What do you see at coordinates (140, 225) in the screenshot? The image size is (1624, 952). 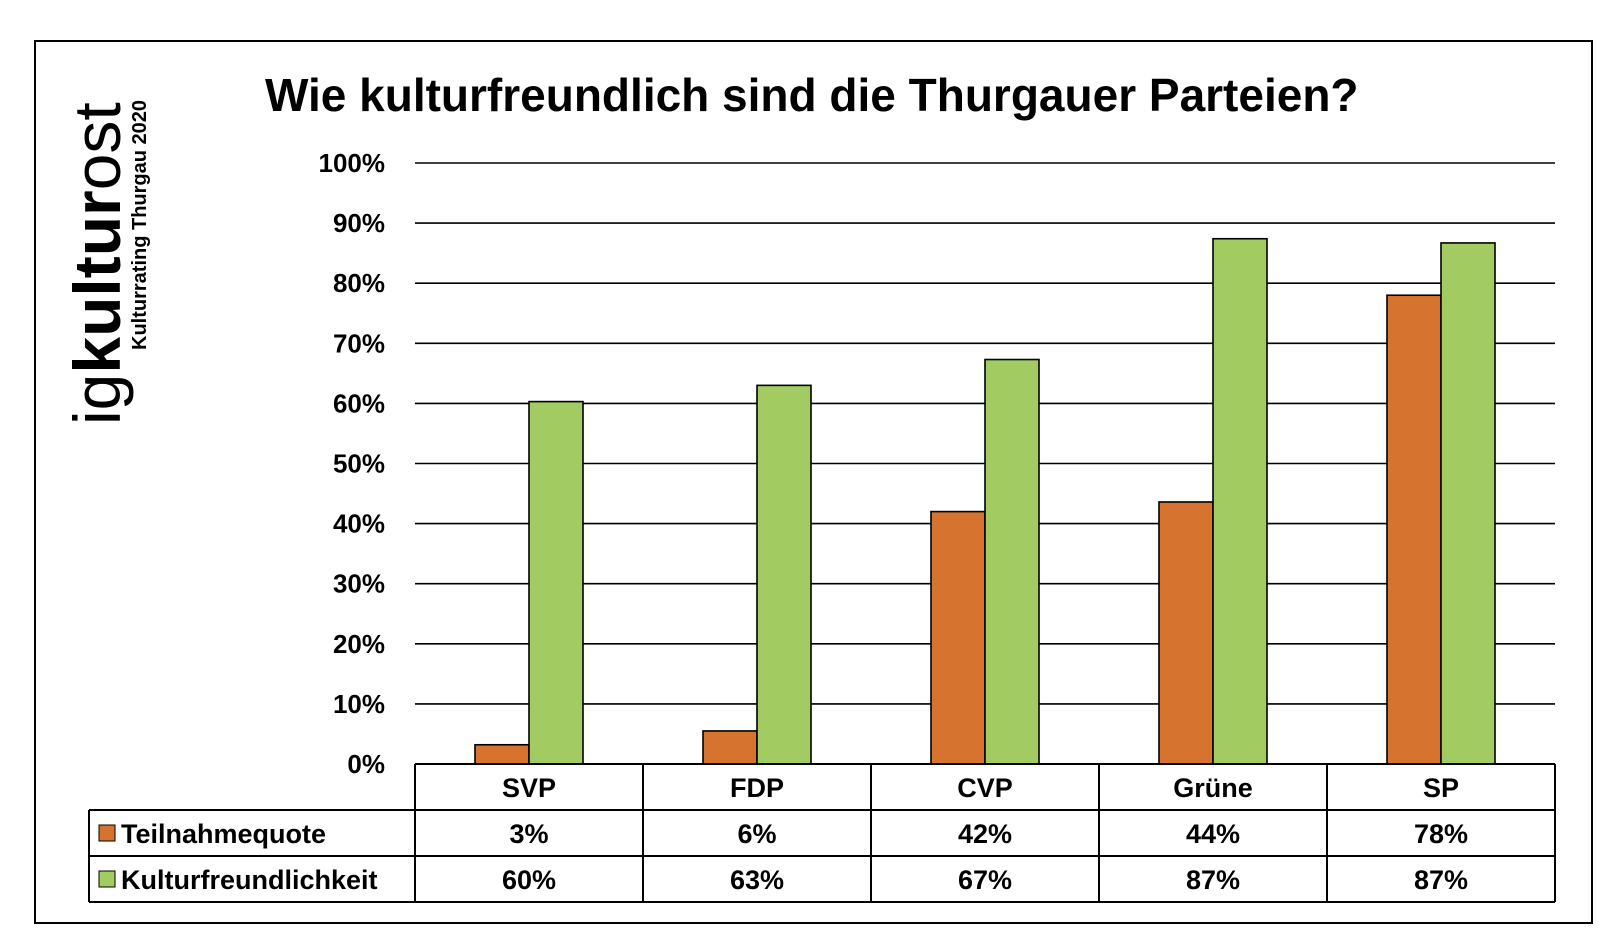 I see `logo-tagline: Kulturrating Thurgau 2020` at bounding box center [140, 225].